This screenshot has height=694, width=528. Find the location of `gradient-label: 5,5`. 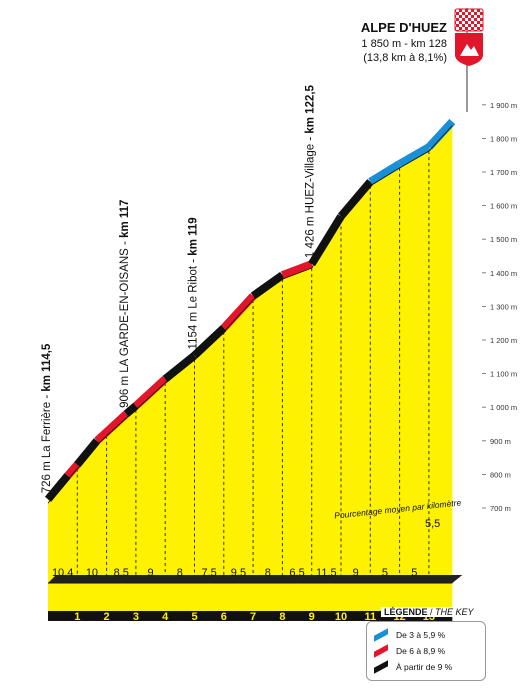

gradient-label: 5,5 is located at coordinates (432, 524).